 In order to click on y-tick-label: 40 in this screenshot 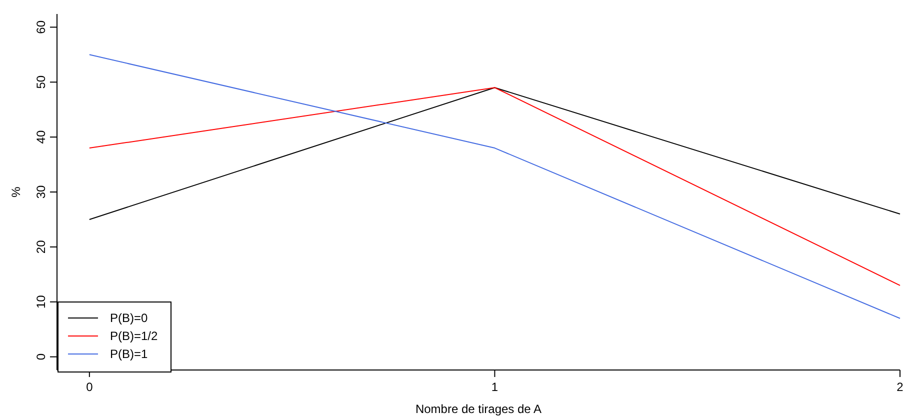, I will do `click(41, 137)`.